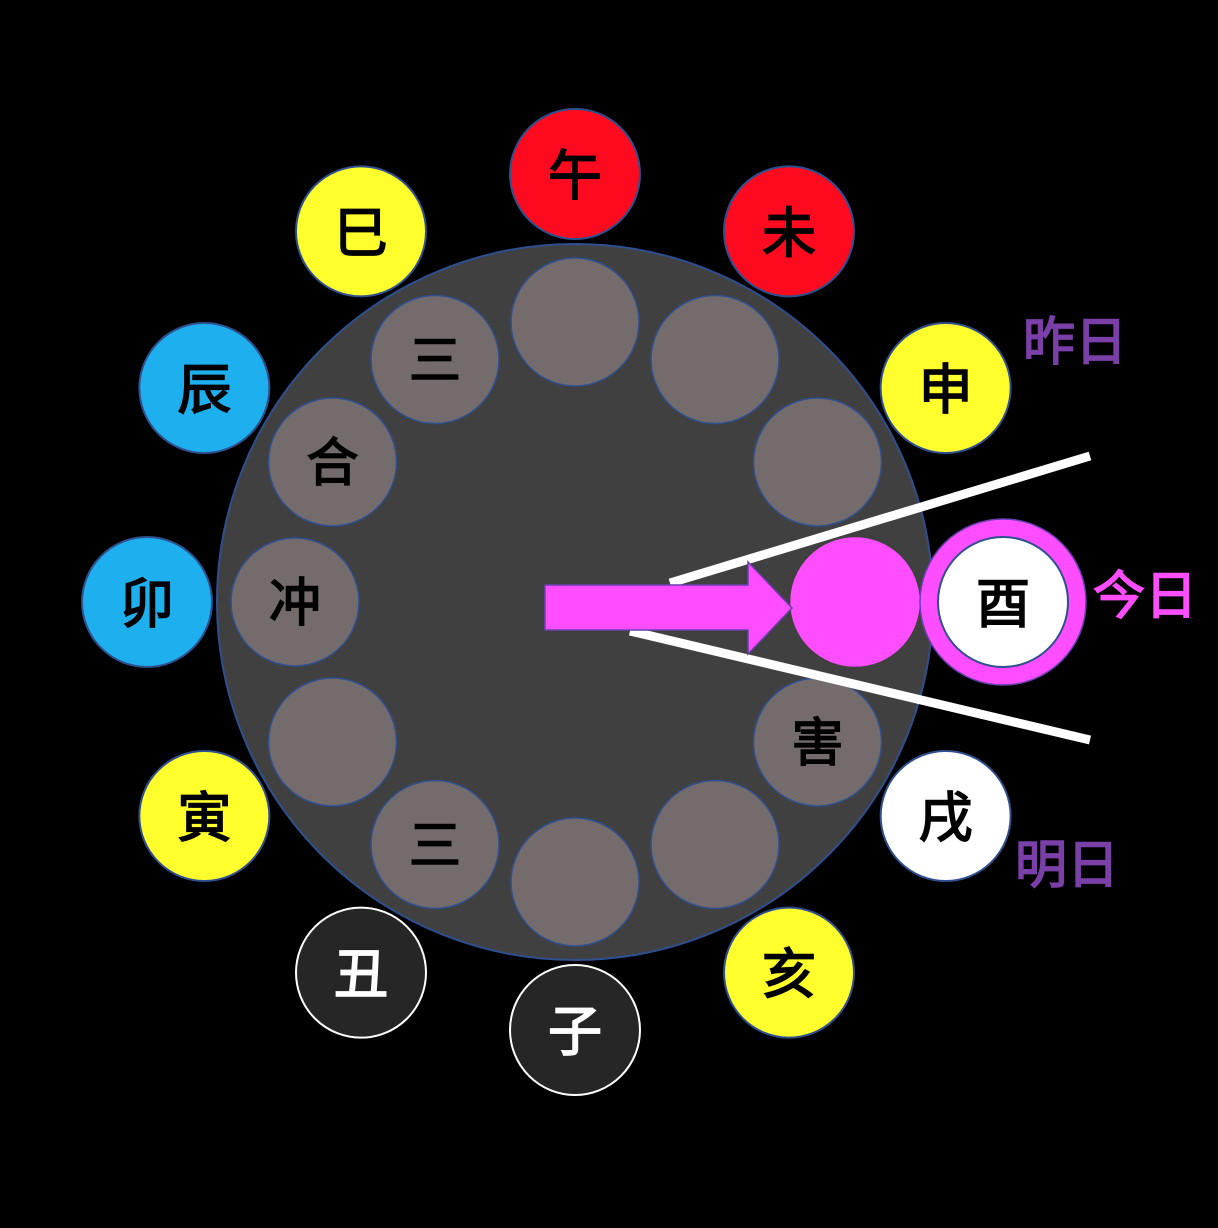 Image resolution: width=1218 pixels, height=1228 pixels. What do you see at coordinates (1067, 866) in the screenshot?
I see `label-tomorrow: 明日` at bounding box center [1067, 866].